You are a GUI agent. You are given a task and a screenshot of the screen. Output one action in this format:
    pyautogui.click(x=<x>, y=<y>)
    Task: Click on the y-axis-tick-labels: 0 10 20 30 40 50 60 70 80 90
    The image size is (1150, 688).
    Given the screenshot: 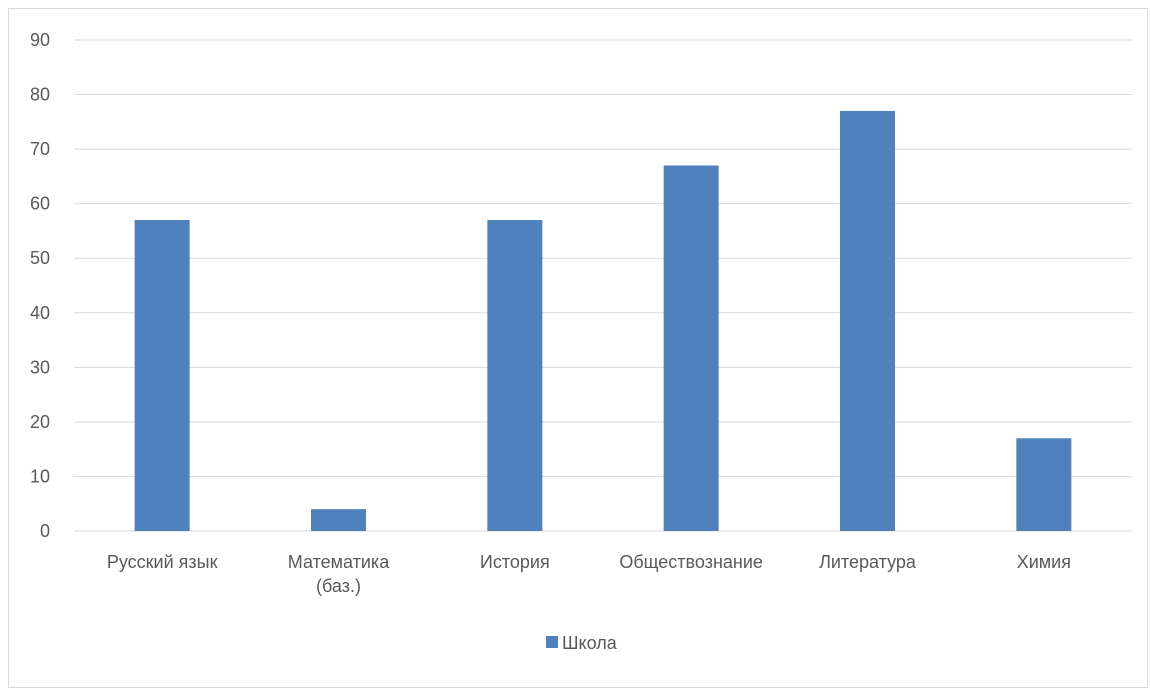 What is the action you would take?
    pyautogui.click(x=40, y=285)
    